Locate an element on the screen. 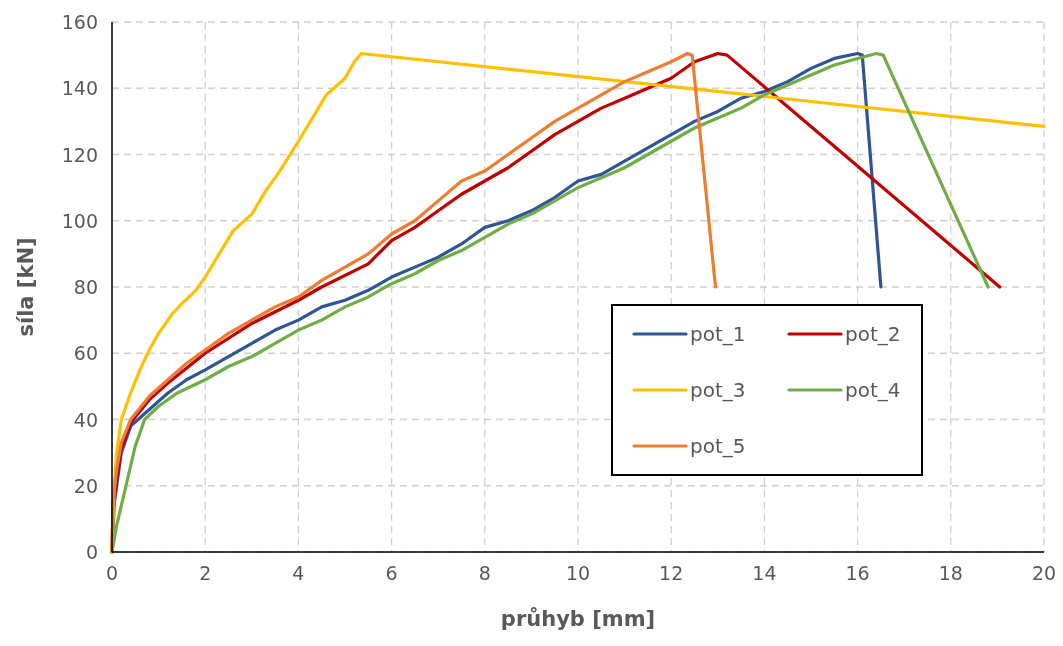 The image size is (1063, 646). x-tick-label: 12 is located at coordinates (671, 573).